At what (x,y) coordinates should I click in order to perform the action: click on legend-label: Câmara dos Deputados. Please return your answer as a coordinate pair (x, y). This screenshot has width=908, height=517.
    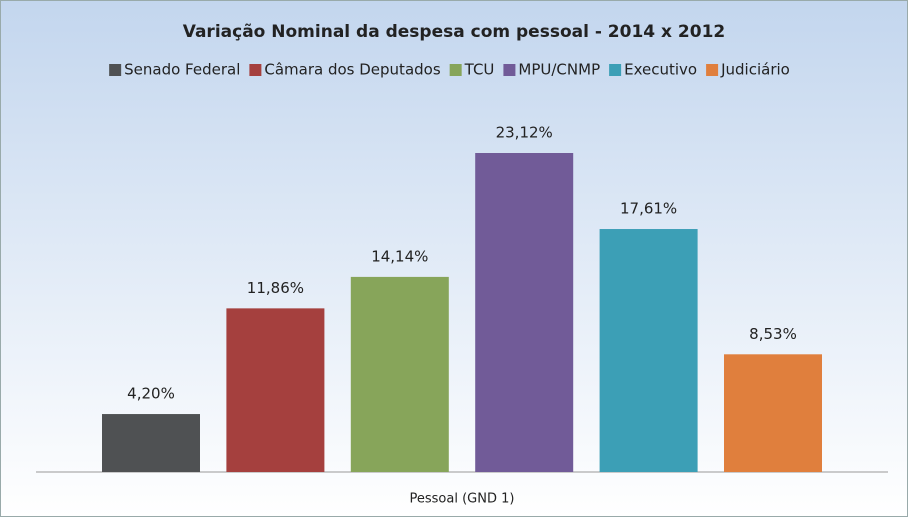
    Looking at the image, I should click on (352, 70).